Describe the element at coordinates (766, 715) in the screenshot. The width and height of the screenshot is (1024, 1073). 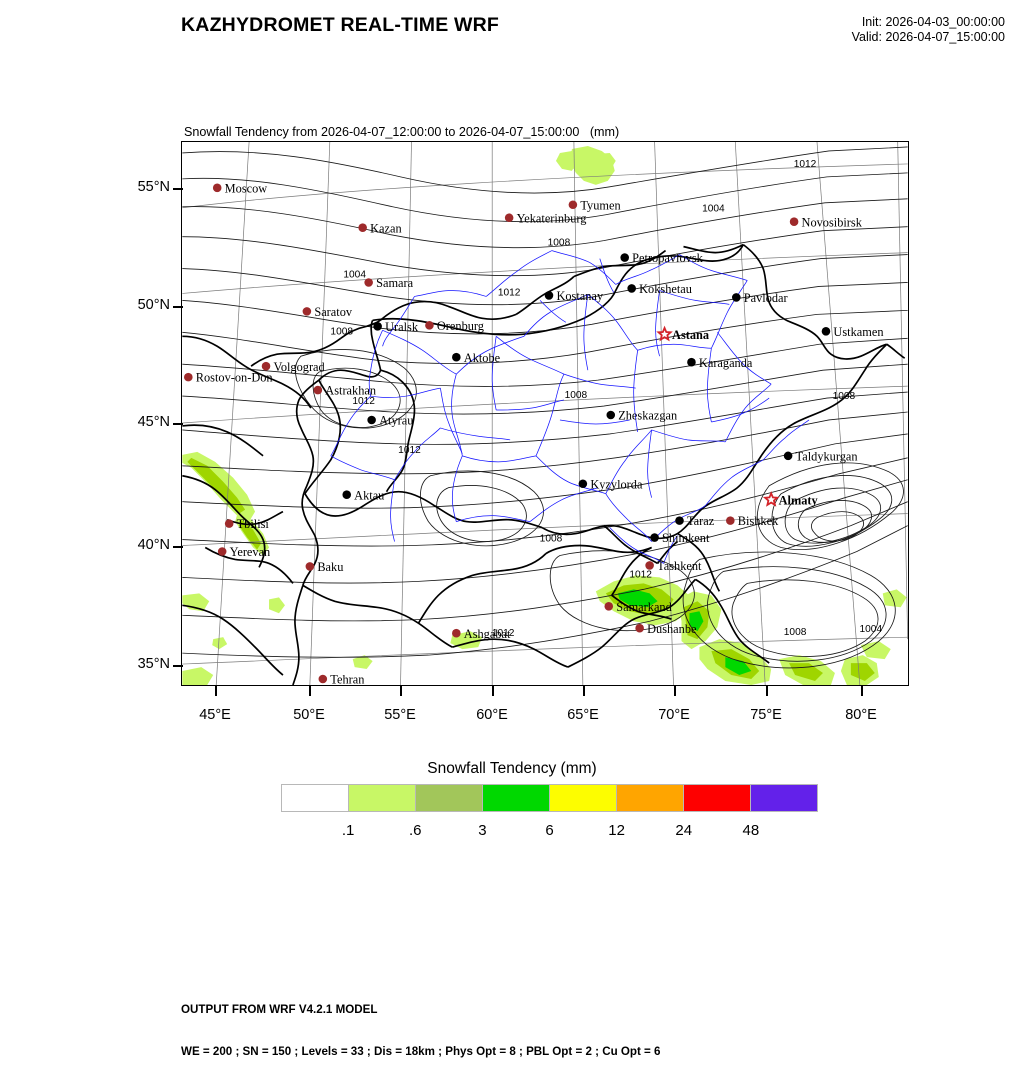
I see `lon-tick-label: 75°E` at that location.